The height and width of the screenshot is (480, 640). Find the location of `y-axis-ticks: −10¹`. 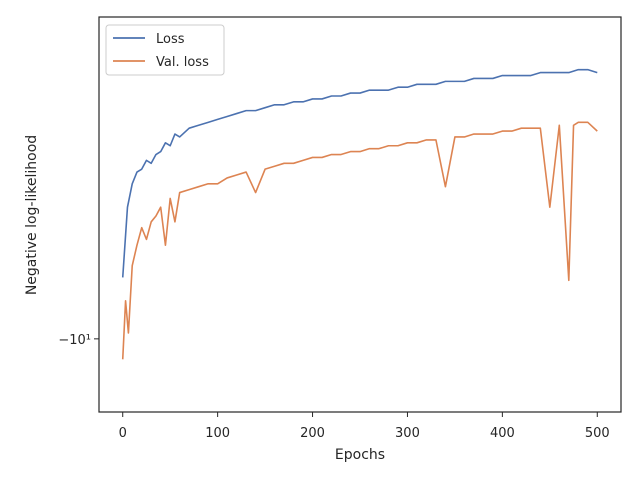

y-axis-ticks: −10¹ is located at coordinates (78, 340).